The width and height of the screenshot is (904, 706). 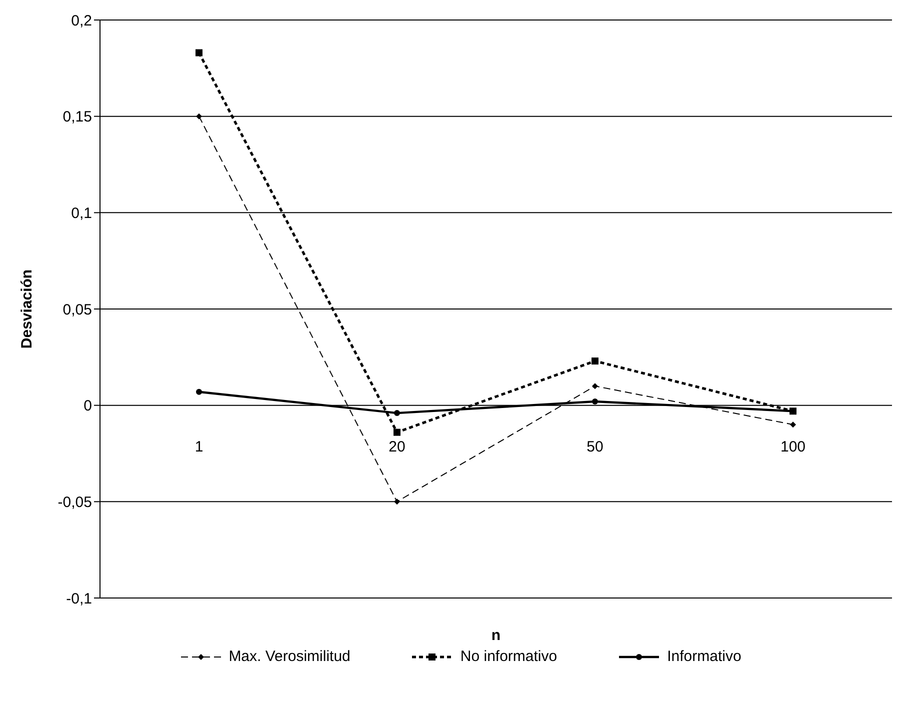 I want to click on y-tick-label: -0,05, so click(x=75, y=502).